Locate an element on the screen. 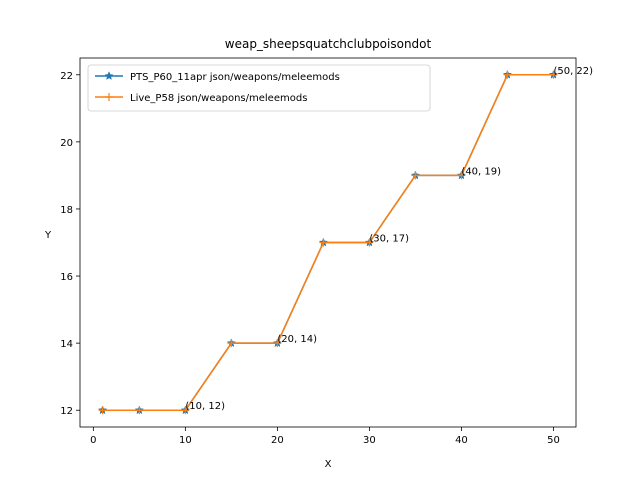  y-tick-label: 18 is located at coordinates (66, 210).